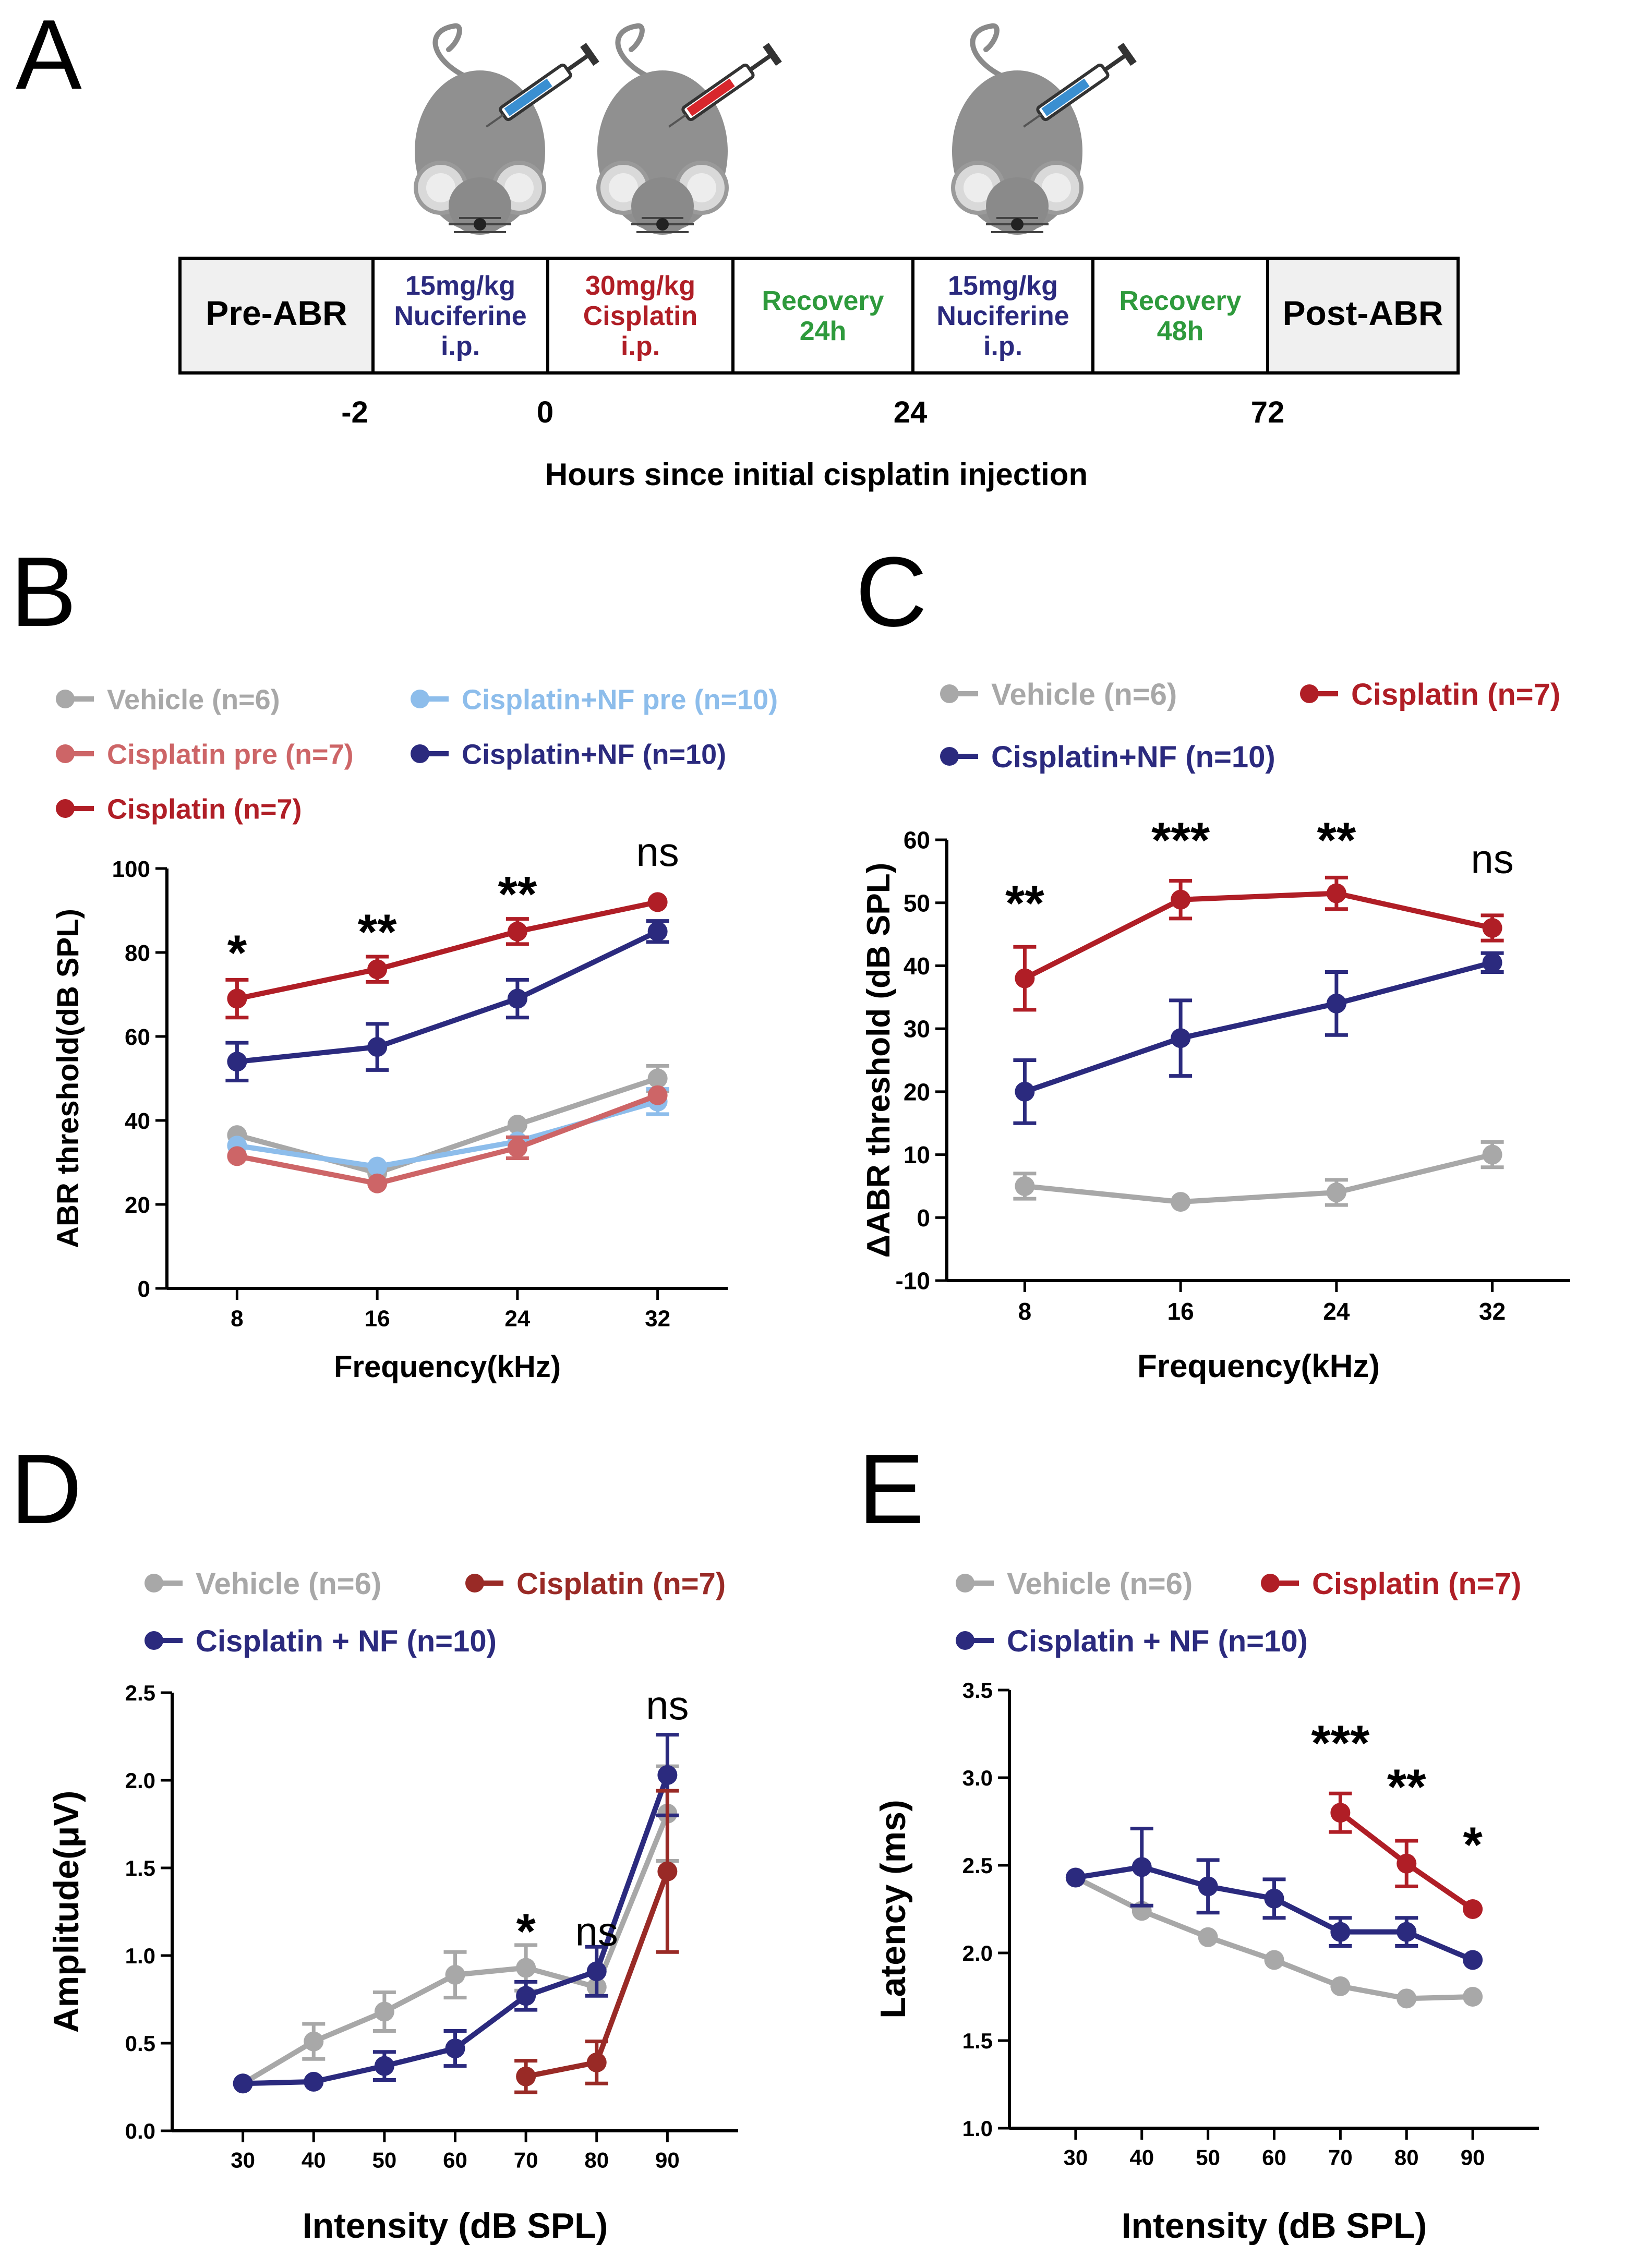 Image resolution: width=1625 pixels, height=2268 pixels. What do you see at coordinates (1268, 412) in the screenshot?
I see `time-tick-label: 72` at bounding box center [1268, 412].